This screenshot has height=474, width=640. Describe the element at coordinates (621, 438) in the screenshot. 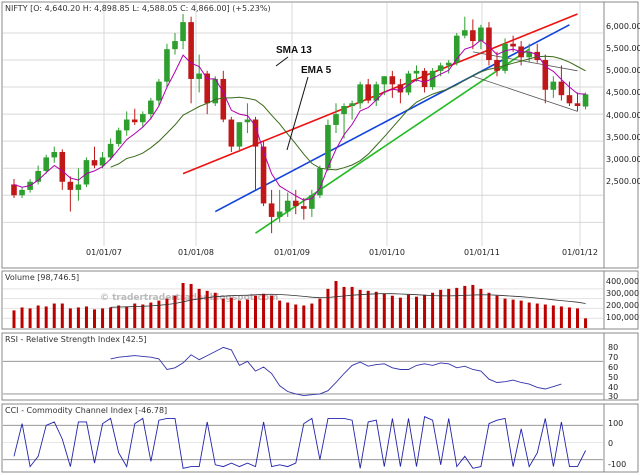

I see `cci-axis-frame` at that location.